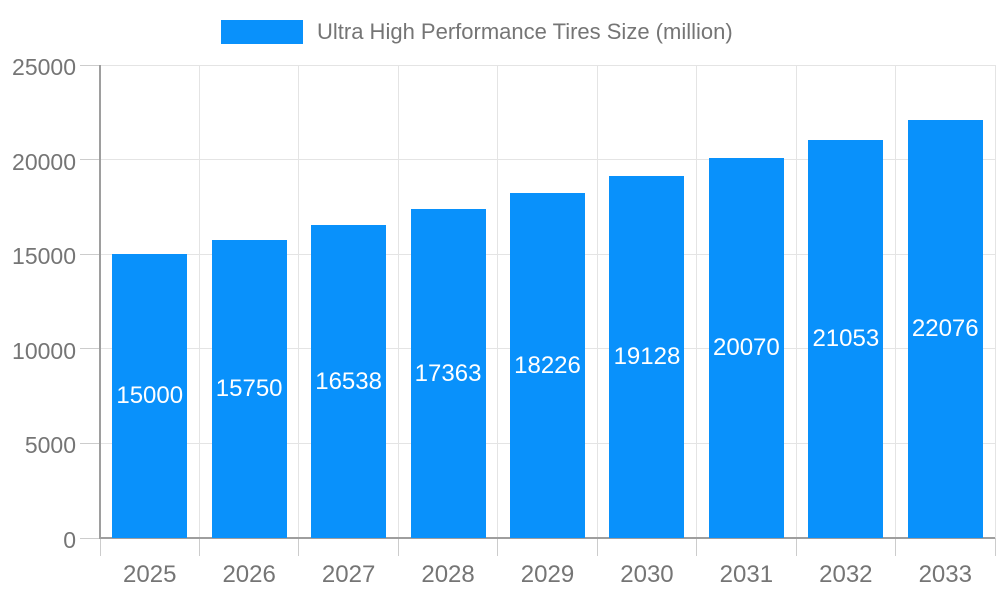 The height and width of the screenshot is (600, 1000). What do you see at coordinates (50, 445) in the screenshot?
I see `y-axis-tick-label: 5000` at bounding box center [50, 445].